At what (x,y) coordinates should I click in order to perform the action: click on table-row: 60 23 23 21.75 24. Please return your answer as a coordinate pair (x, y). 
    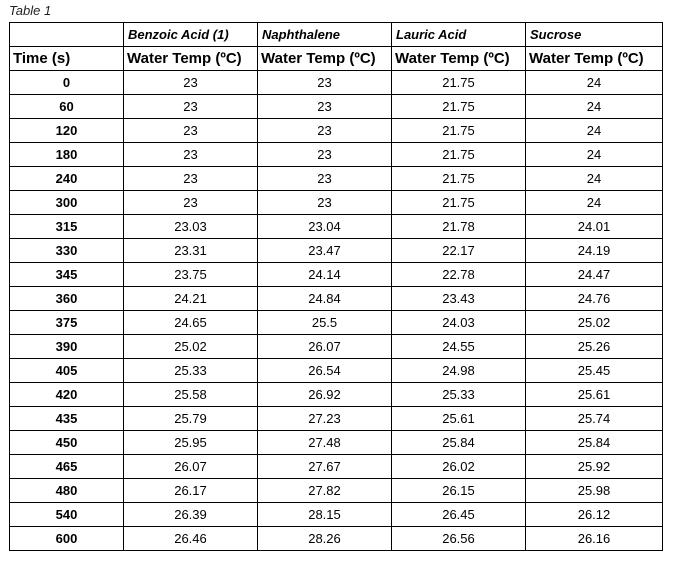
    Looking at the image, I should click on (336, 106).